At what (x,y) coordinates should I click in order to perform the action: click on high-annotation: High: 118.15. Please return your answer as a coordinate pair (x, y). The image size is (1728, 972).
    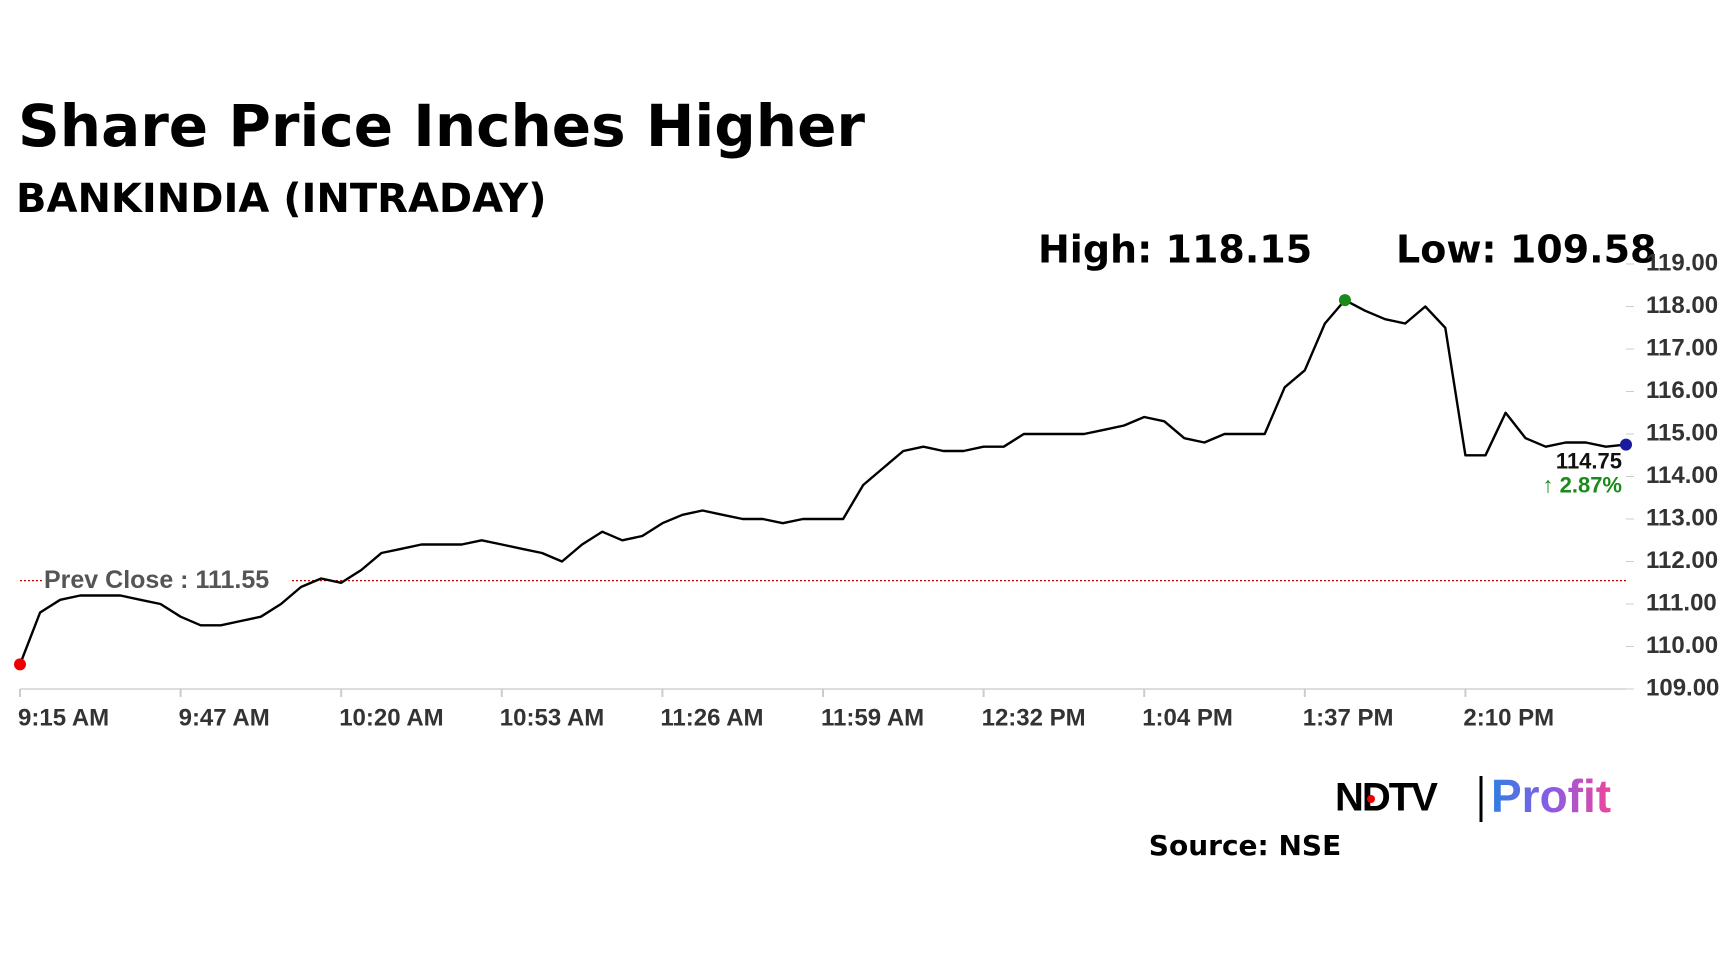
    Looking at the image, I should click on (1175, 250).